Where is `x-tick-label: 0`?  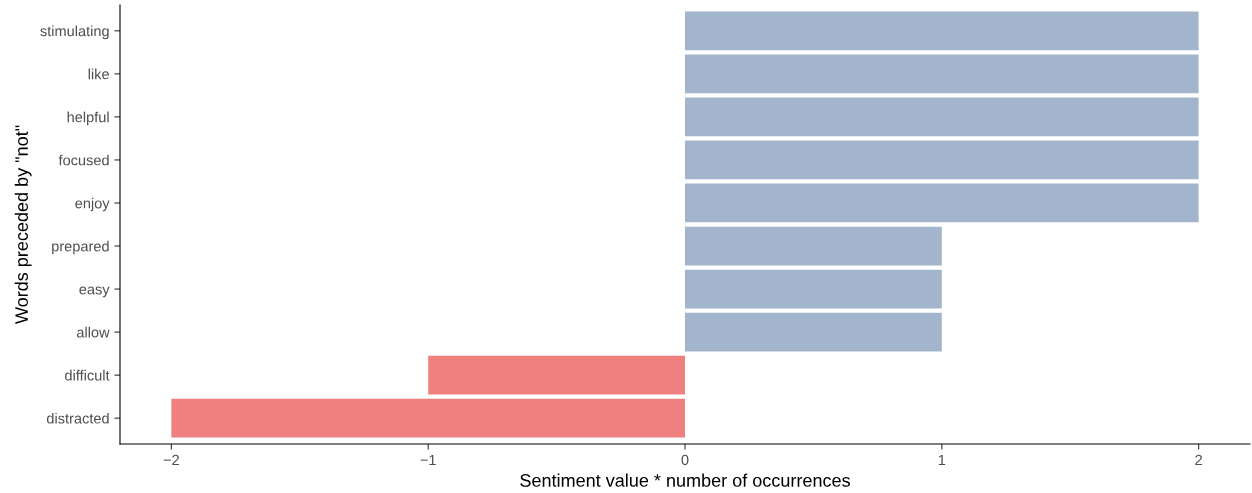 x-tick-label: 0 is located at coordinates (685, 460).